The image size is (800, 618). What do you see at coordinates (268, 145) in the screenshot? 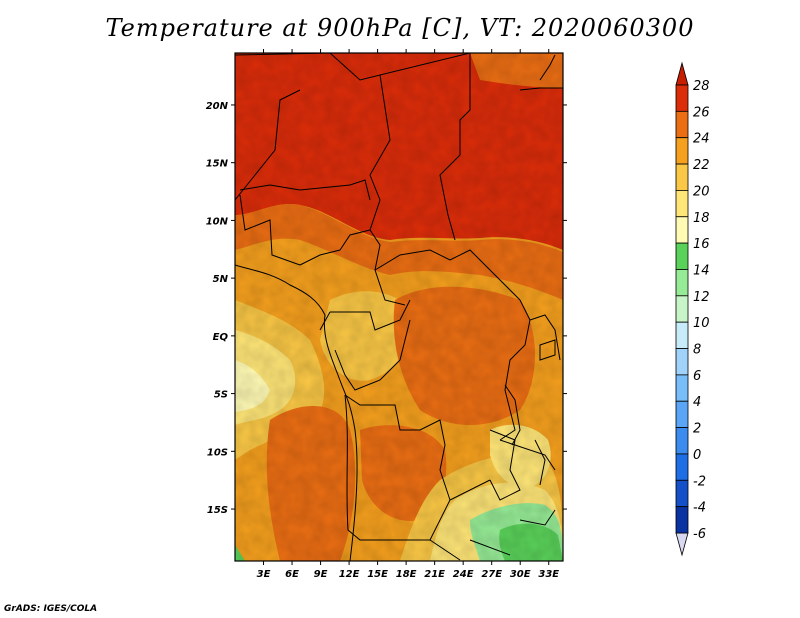
I see `border-algeria-mali` at bounding box center [268, 145].